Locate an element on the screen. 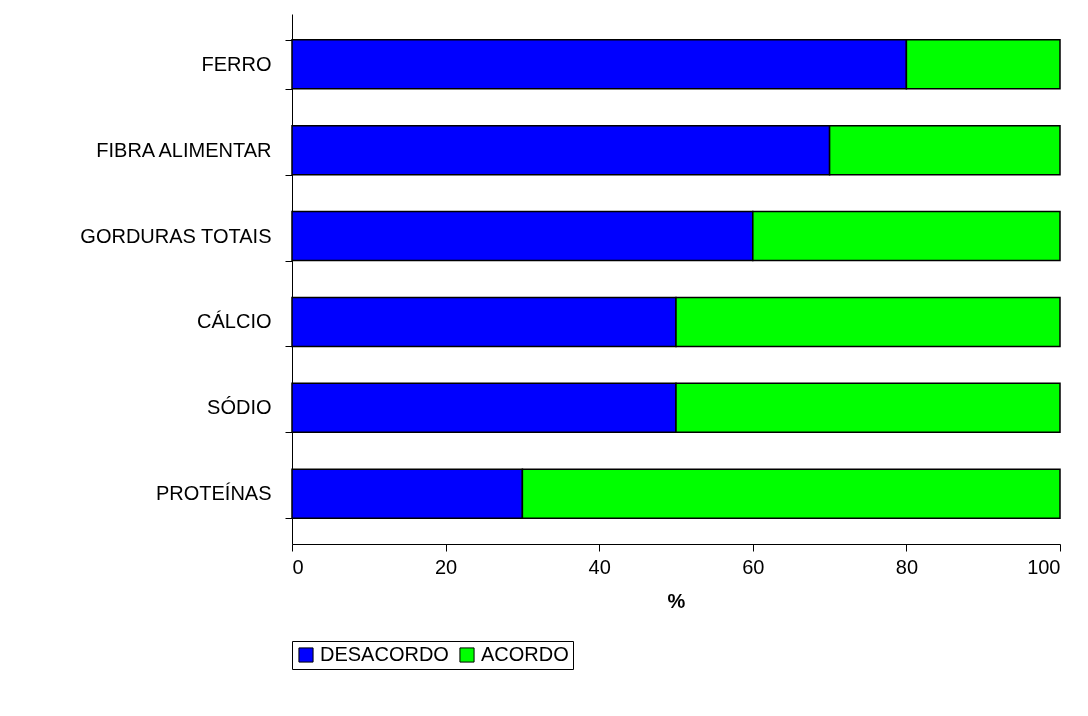 Image resolution: width=1088 pixels, height=716 pixels. x-tick-label: 20 is located at coordinates (446, 566).